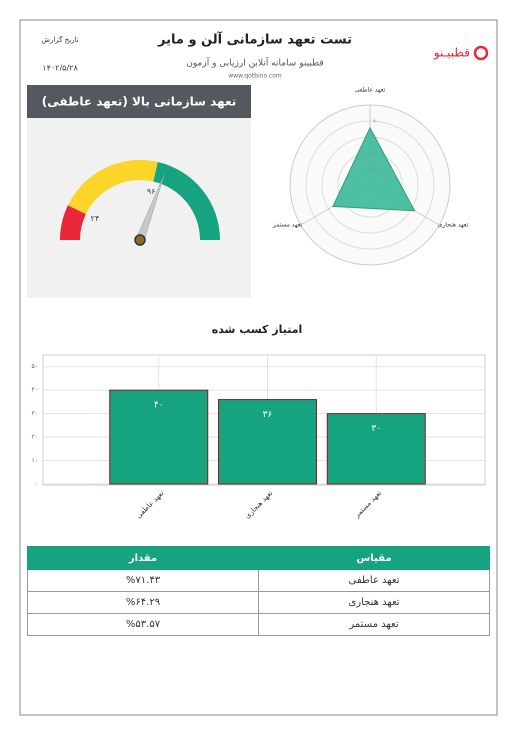 The image size is (519, 738). What do you see at coordinates (255, 76) in the screenshot?
I see `website: www.qotbino.com` at bounding box center [255, 76].